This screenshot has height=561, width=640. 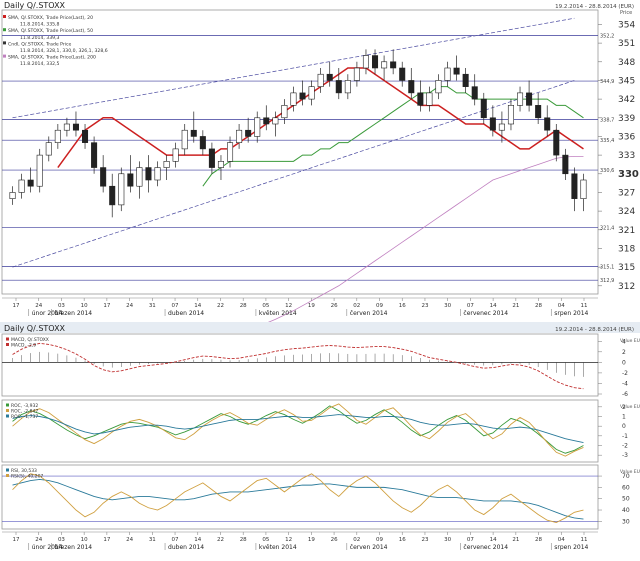 What do you see at coordinates (626, 287) in the screenshot?
I see `price-y-tick-label: 312` at bounding box center [626, 287].